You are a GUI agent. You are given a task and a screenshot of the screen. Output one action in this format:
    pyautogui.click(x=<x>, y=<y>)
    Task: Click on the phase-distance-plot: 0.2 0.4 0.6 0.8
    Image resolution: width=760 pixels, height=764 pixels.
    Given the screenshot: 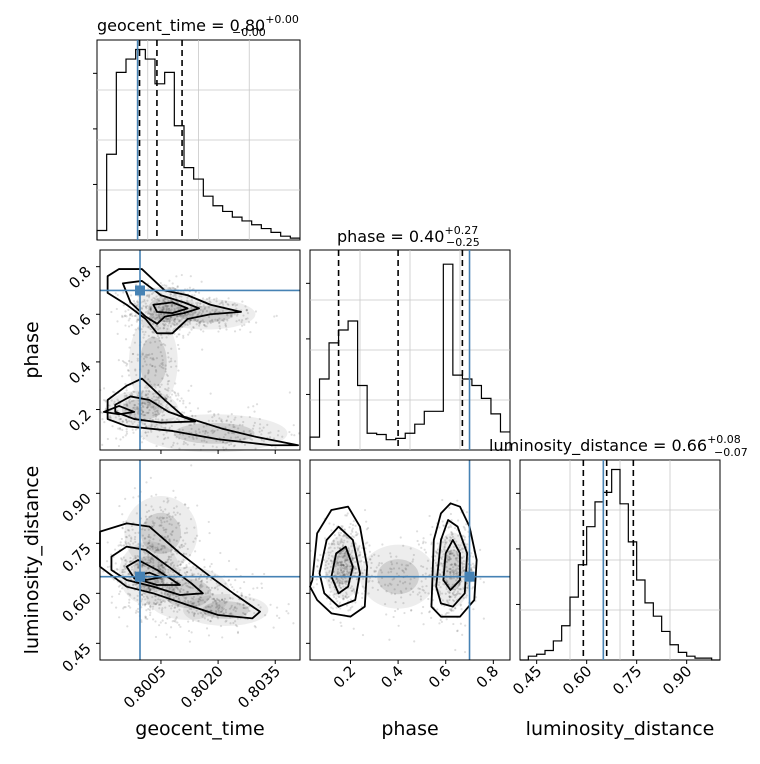 What is the action you would take?
    pyautogui.click(x=408, y=576)
    